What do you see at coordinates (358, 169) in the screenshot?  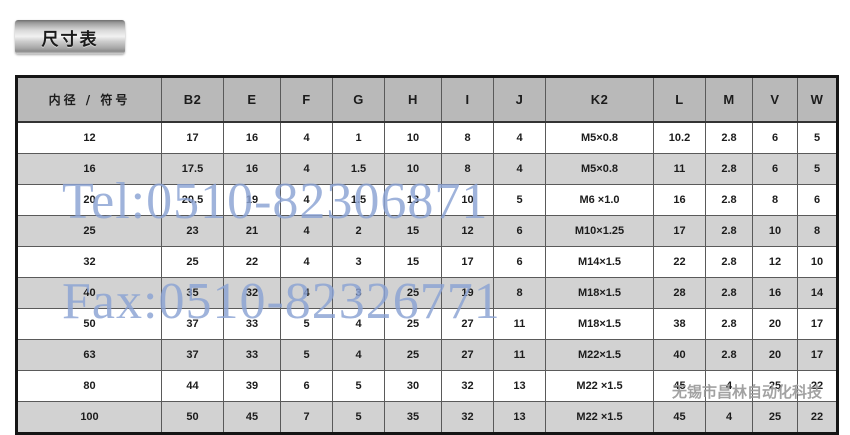 I see `table-cell: 1.5` at bounding box center [358, 169].